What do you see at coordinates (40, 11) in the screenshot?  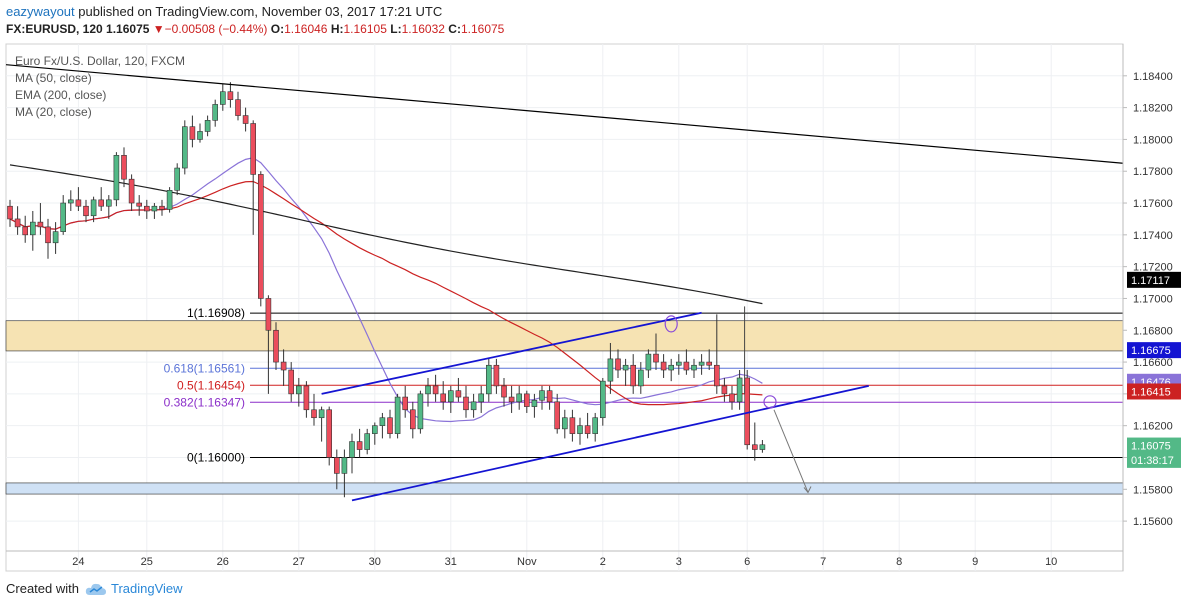 I see `author-link: eazywayout` at bounding box center [40, 11].